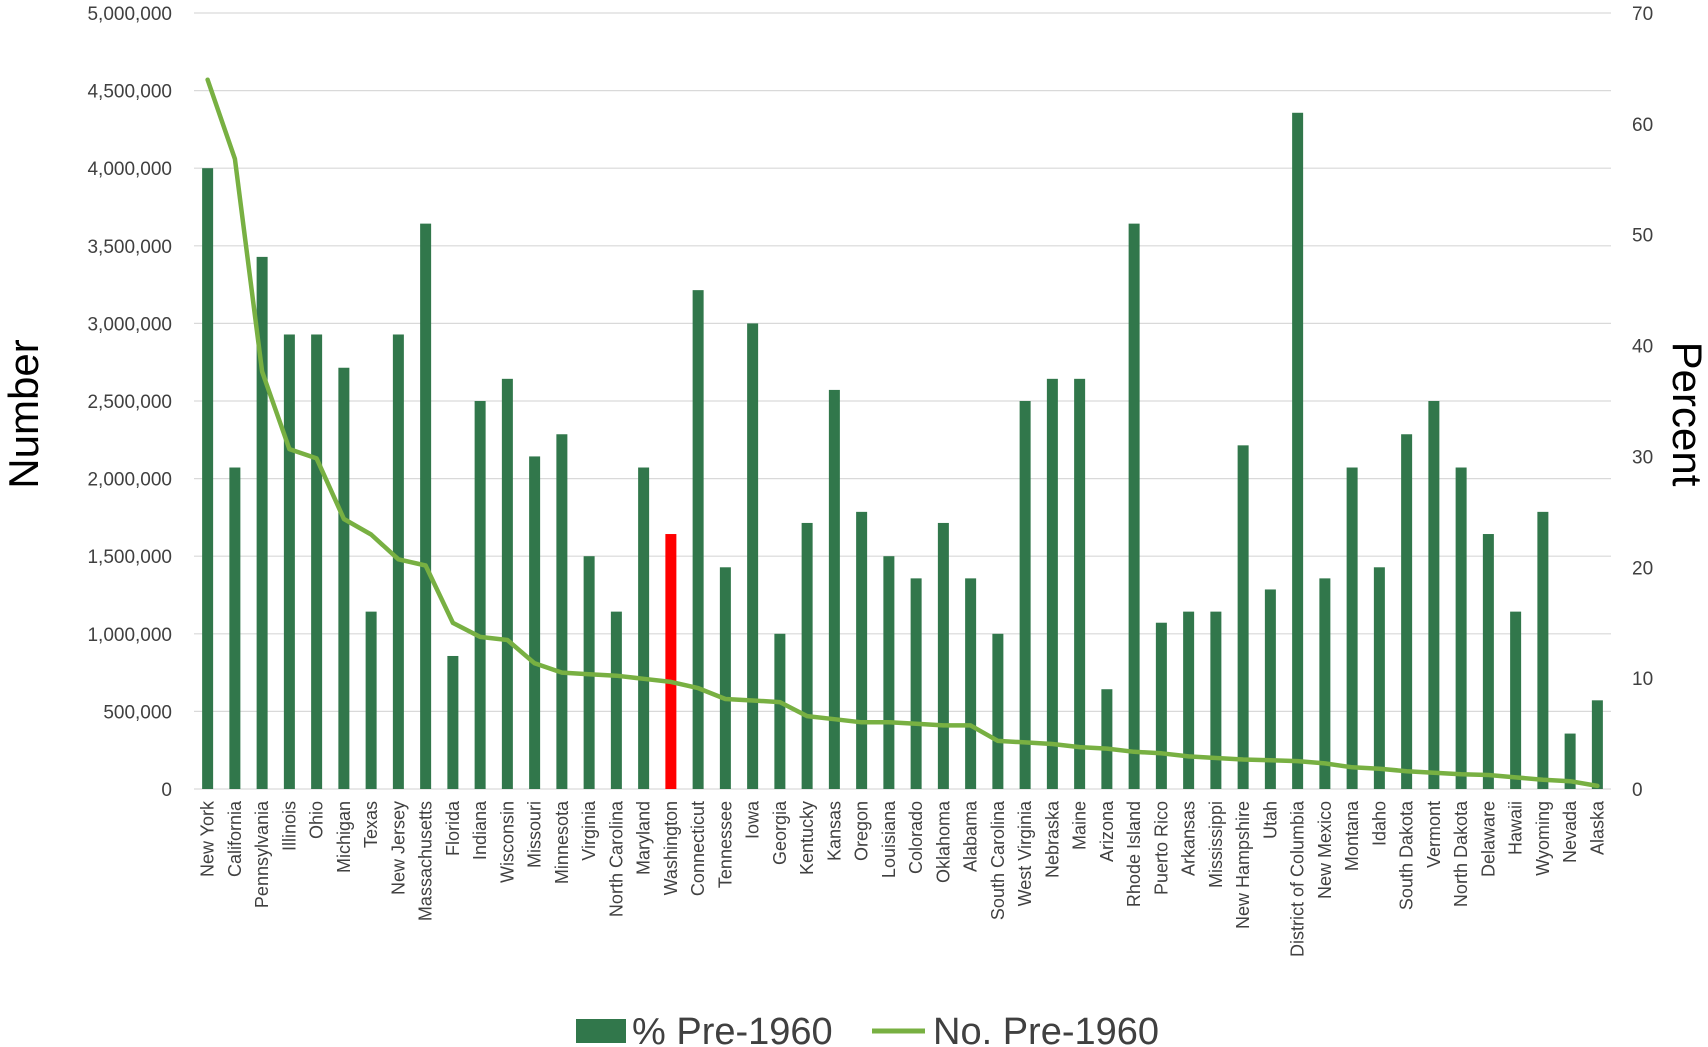  I want to click on category-label: Colorado, so click(916, 837).